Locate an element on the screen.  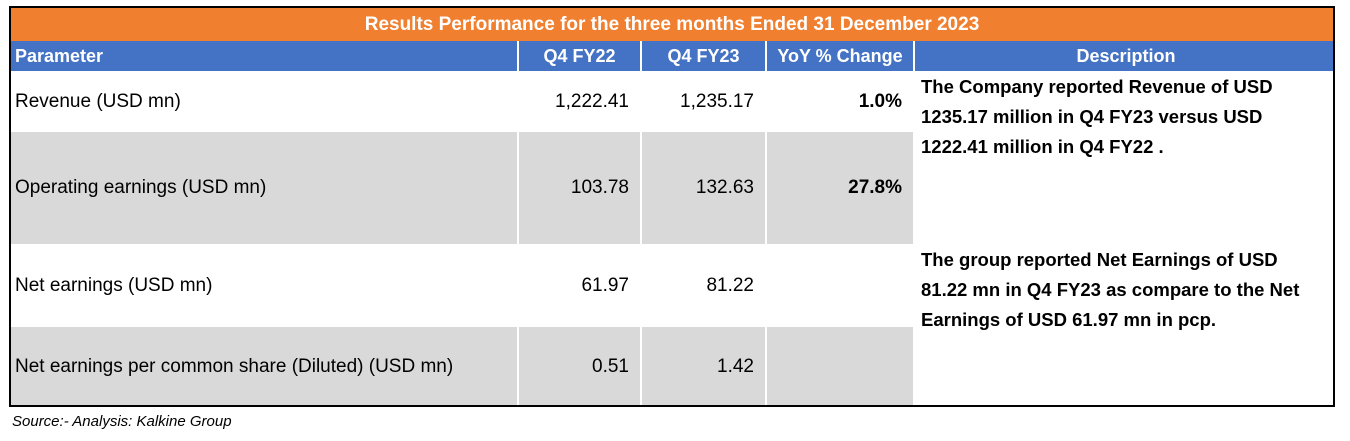
row-revenue-q4fy22: 1,222.41 is located at coordinates (592, 101).